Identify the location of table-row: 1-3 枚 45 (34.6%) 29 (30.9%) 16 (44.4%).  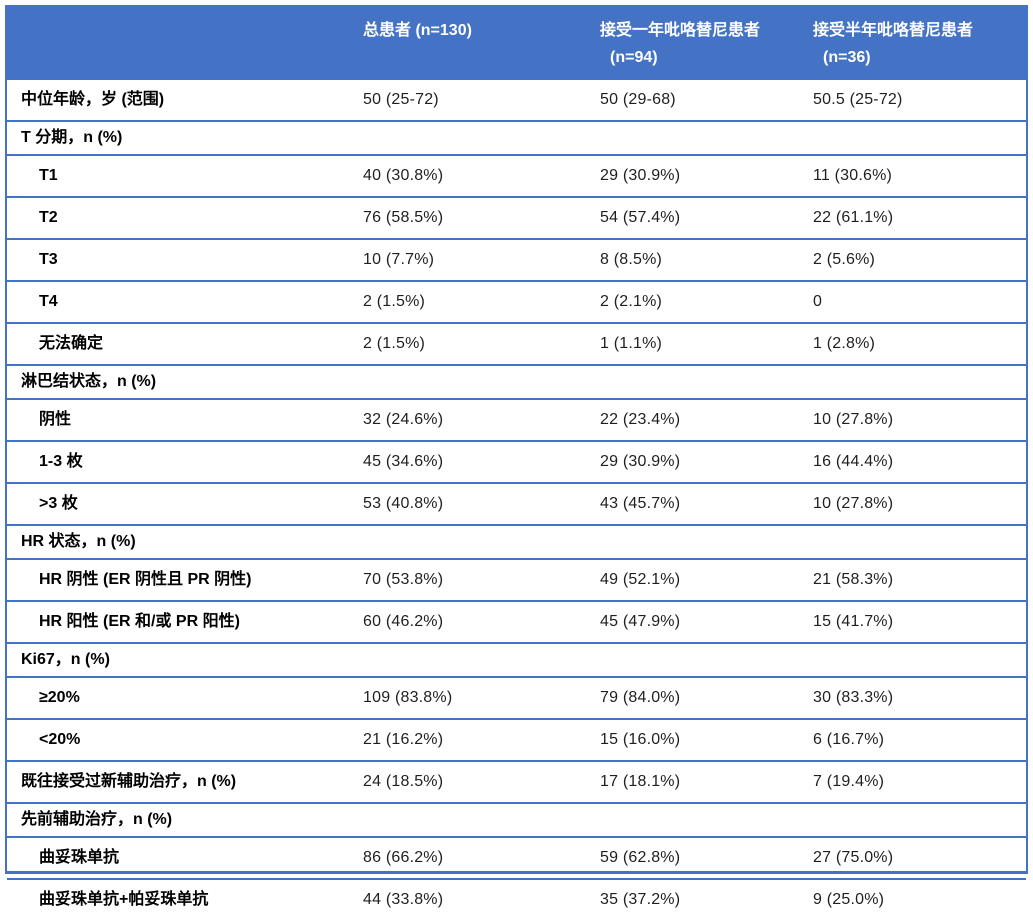
(516, 462).